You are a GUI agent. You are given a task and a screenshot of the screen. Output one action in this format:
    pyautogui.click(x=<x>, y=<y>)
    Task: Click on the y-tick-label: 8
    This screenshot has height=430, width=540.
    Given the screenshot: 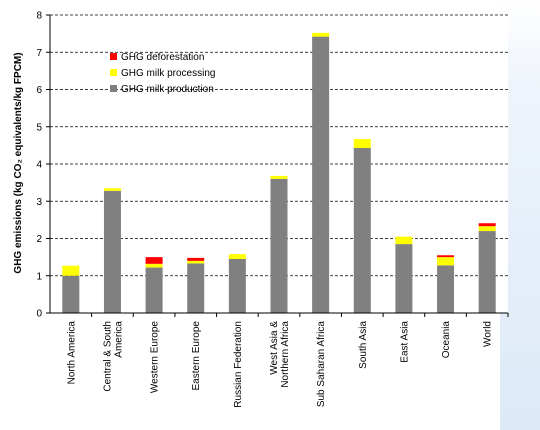 What is the action you would take?
    pyautogui.click(x=39, y=16)
    